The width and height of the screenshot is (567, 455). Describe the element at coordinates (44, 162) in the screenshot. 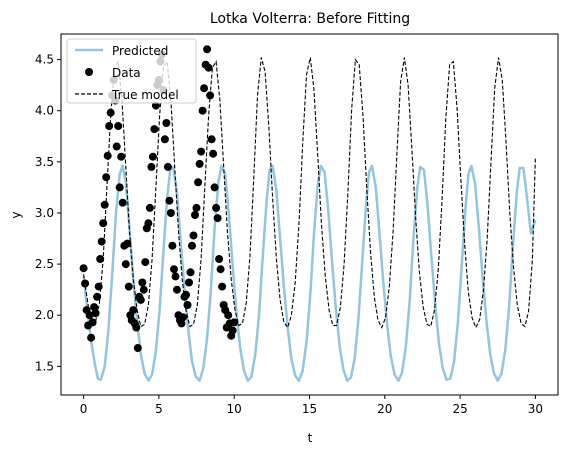

I see `y-tick-label: 3.5` at that location.